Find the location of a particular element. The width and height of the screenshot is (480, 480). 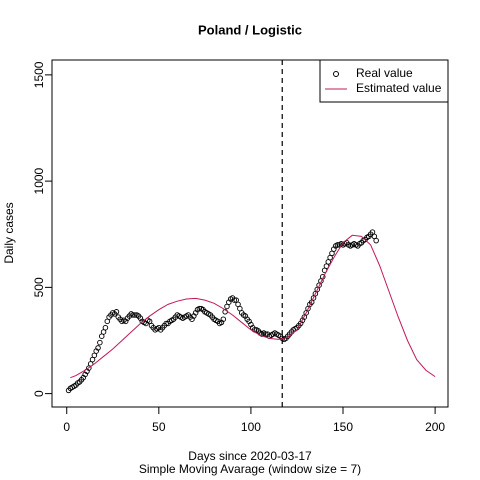

subtitle: Simple Moving Avarage (window size = 7) is located at coordinates (250, 469).